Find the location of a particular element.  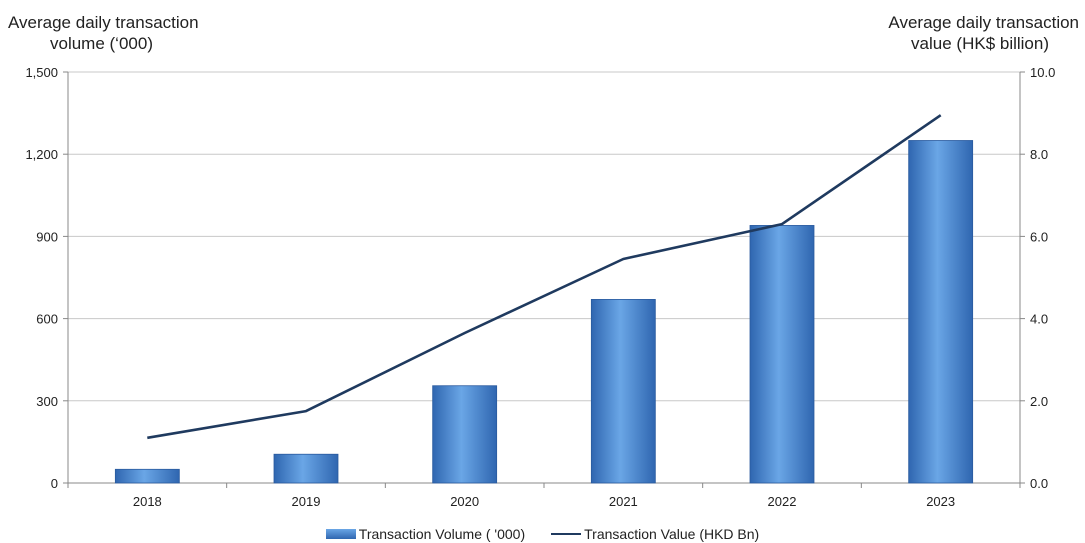

legend-item-volume: Transaction Volume ( '000) is located at coordinates (425, 533).